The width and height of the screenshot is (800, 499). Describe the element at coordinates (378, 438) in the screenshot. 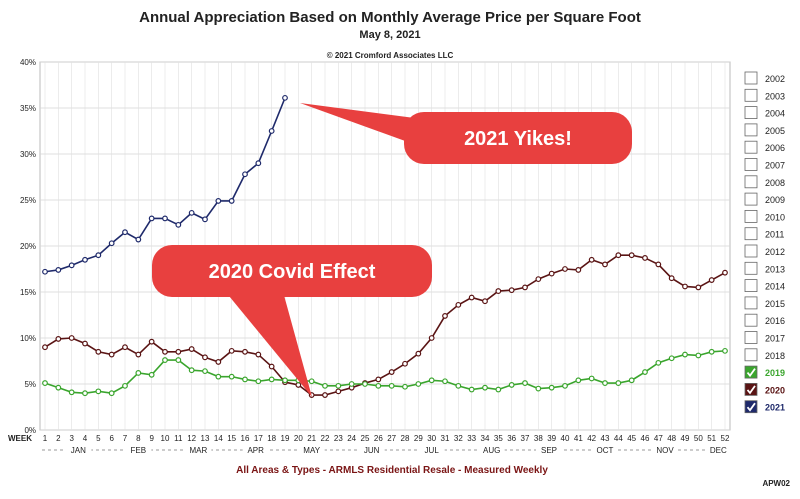

I see `x-tick-label: 26` at that location.